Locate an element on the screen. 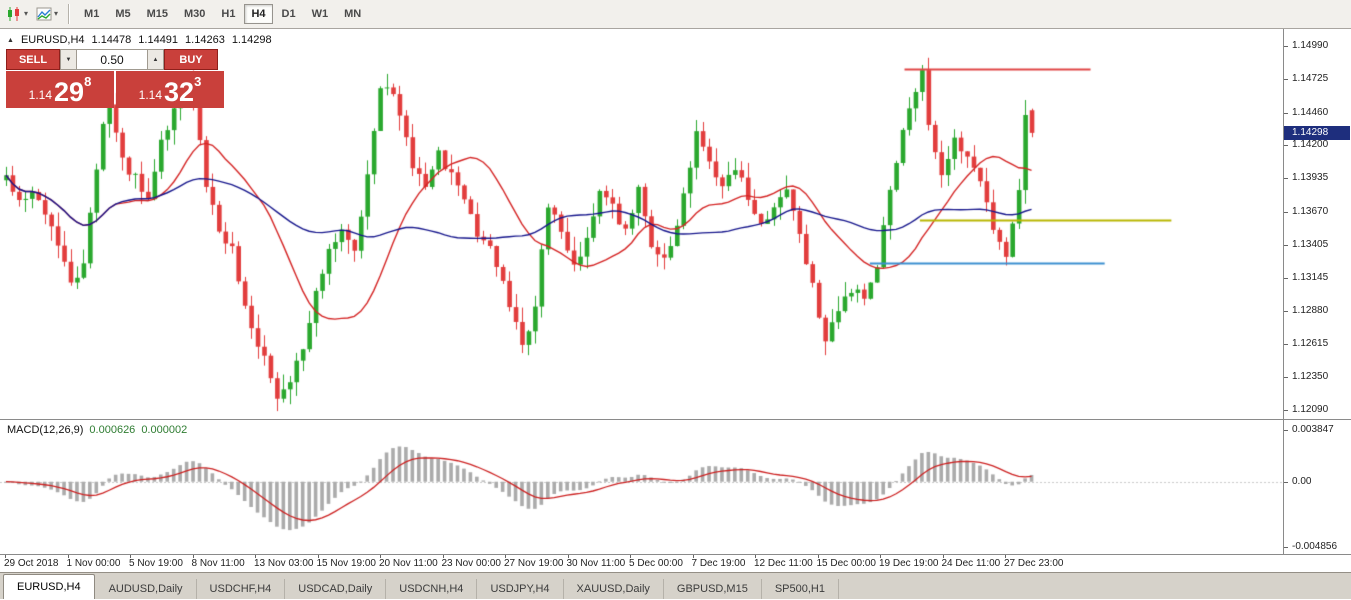 The height and width of the screenshot is (600, 1351). timeframe-w1-button: W1 is located at coordinates (320, 14).